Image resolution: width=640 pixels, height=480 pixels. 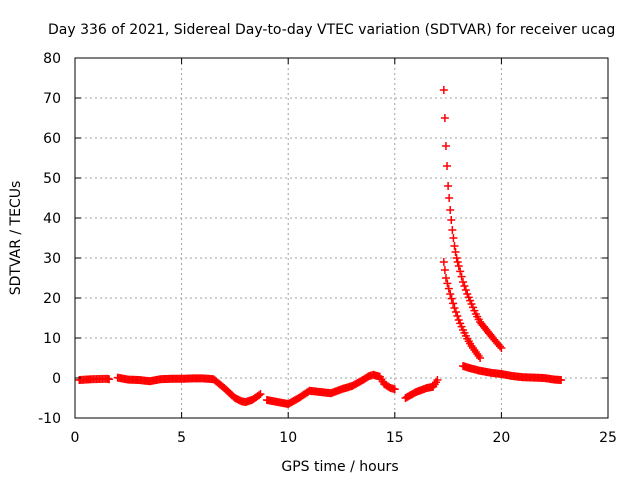 I want to click on x-tick-label: 20, so click(x=501, y=438).